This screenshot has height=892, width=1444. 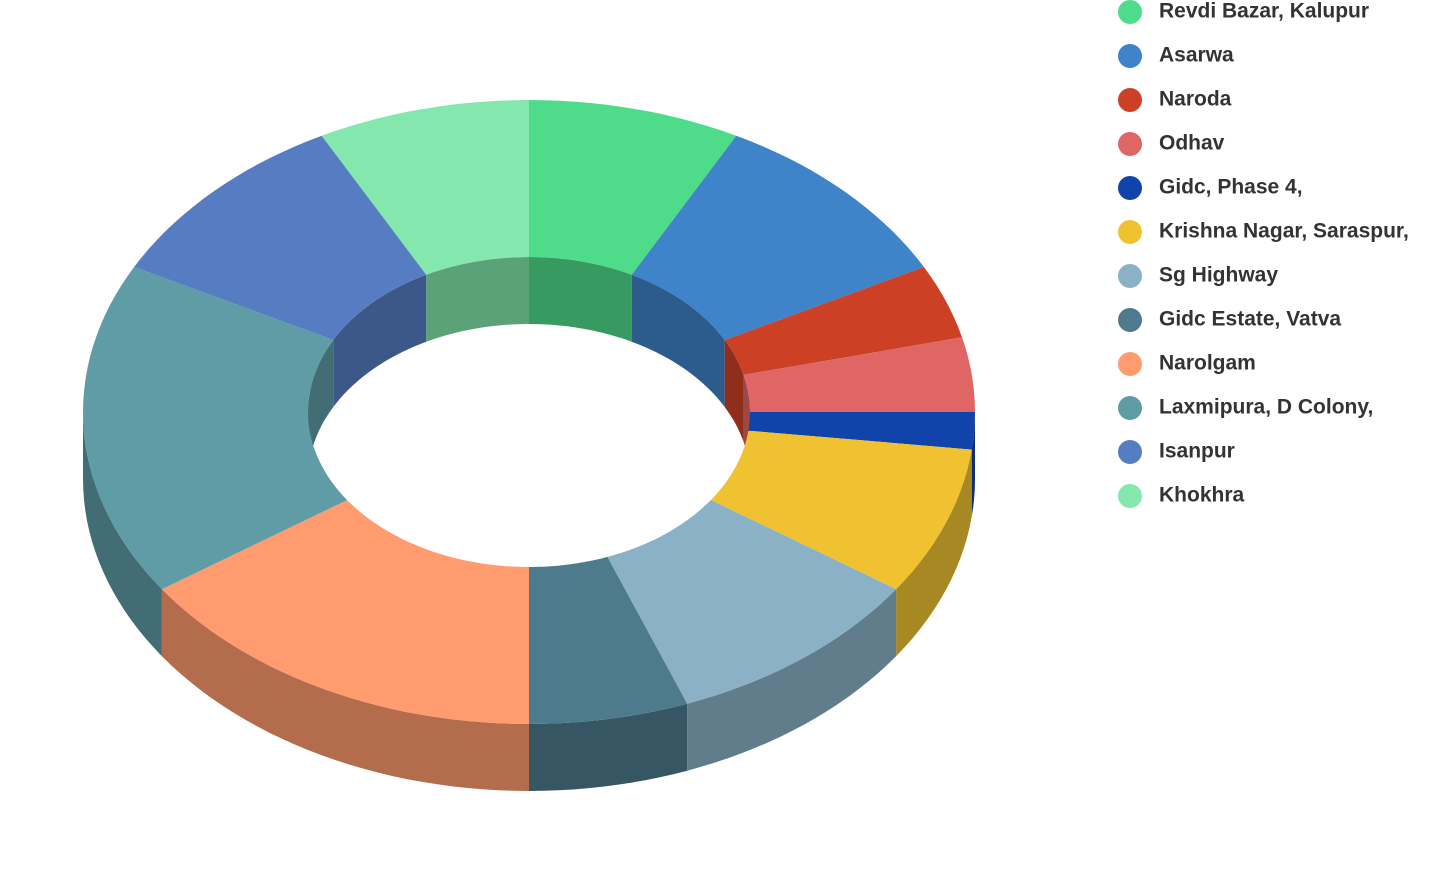 I want to click on legend-label: Krishna Nagar, Saraspur,, so click(x=1284, y=231).